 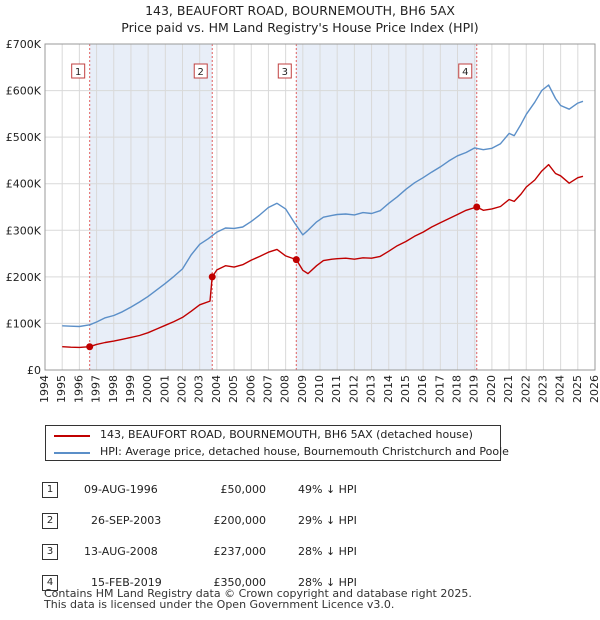 I want to click on x-tick-label: 1998, so click(x=113, y=389).